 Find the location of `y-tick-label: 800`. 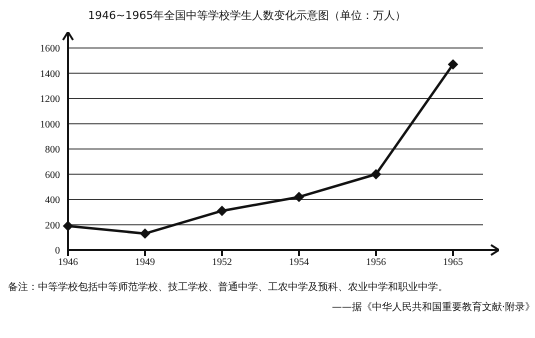

y-tick-label: 800 is located at coordinates (52, 150).